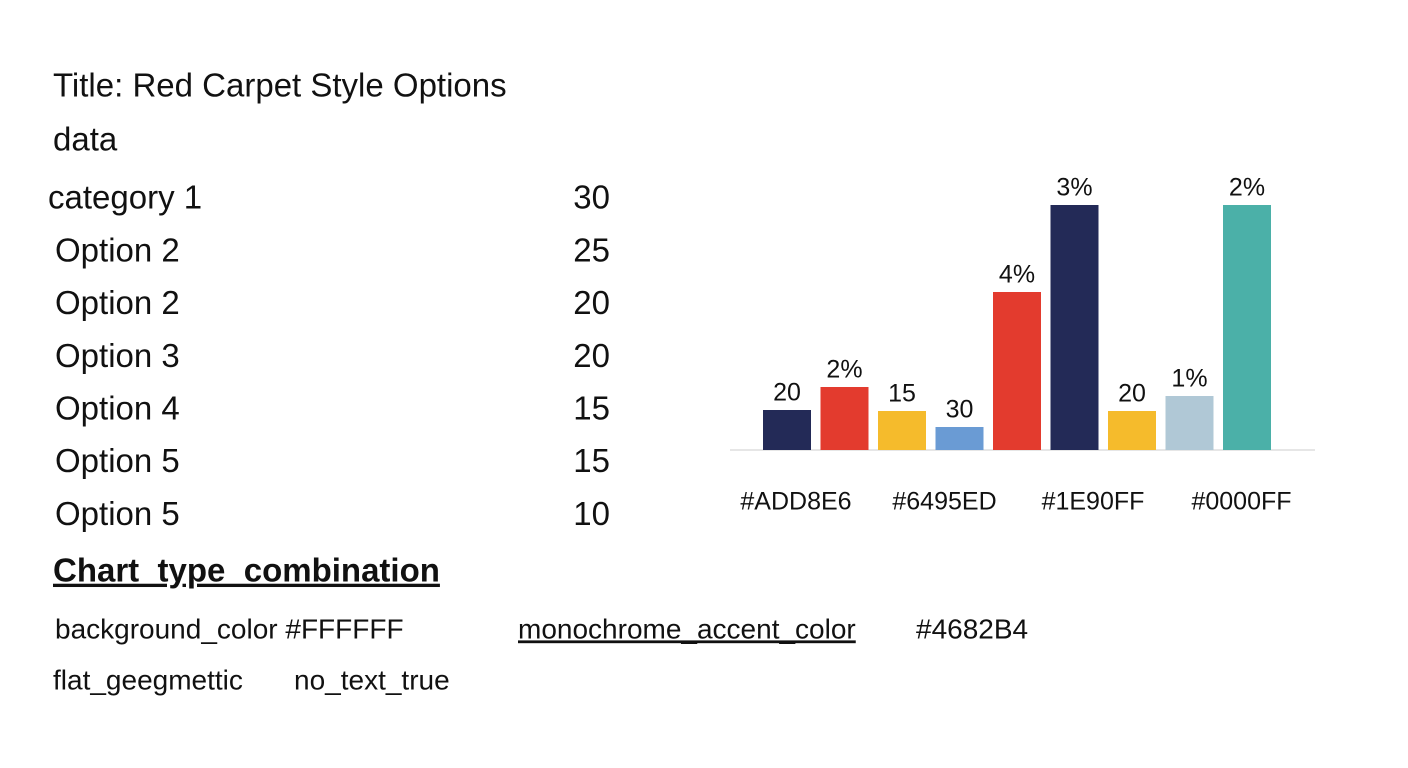 The image size is (1408, 768). I want to click on subtitle: data, so click(85, 139).